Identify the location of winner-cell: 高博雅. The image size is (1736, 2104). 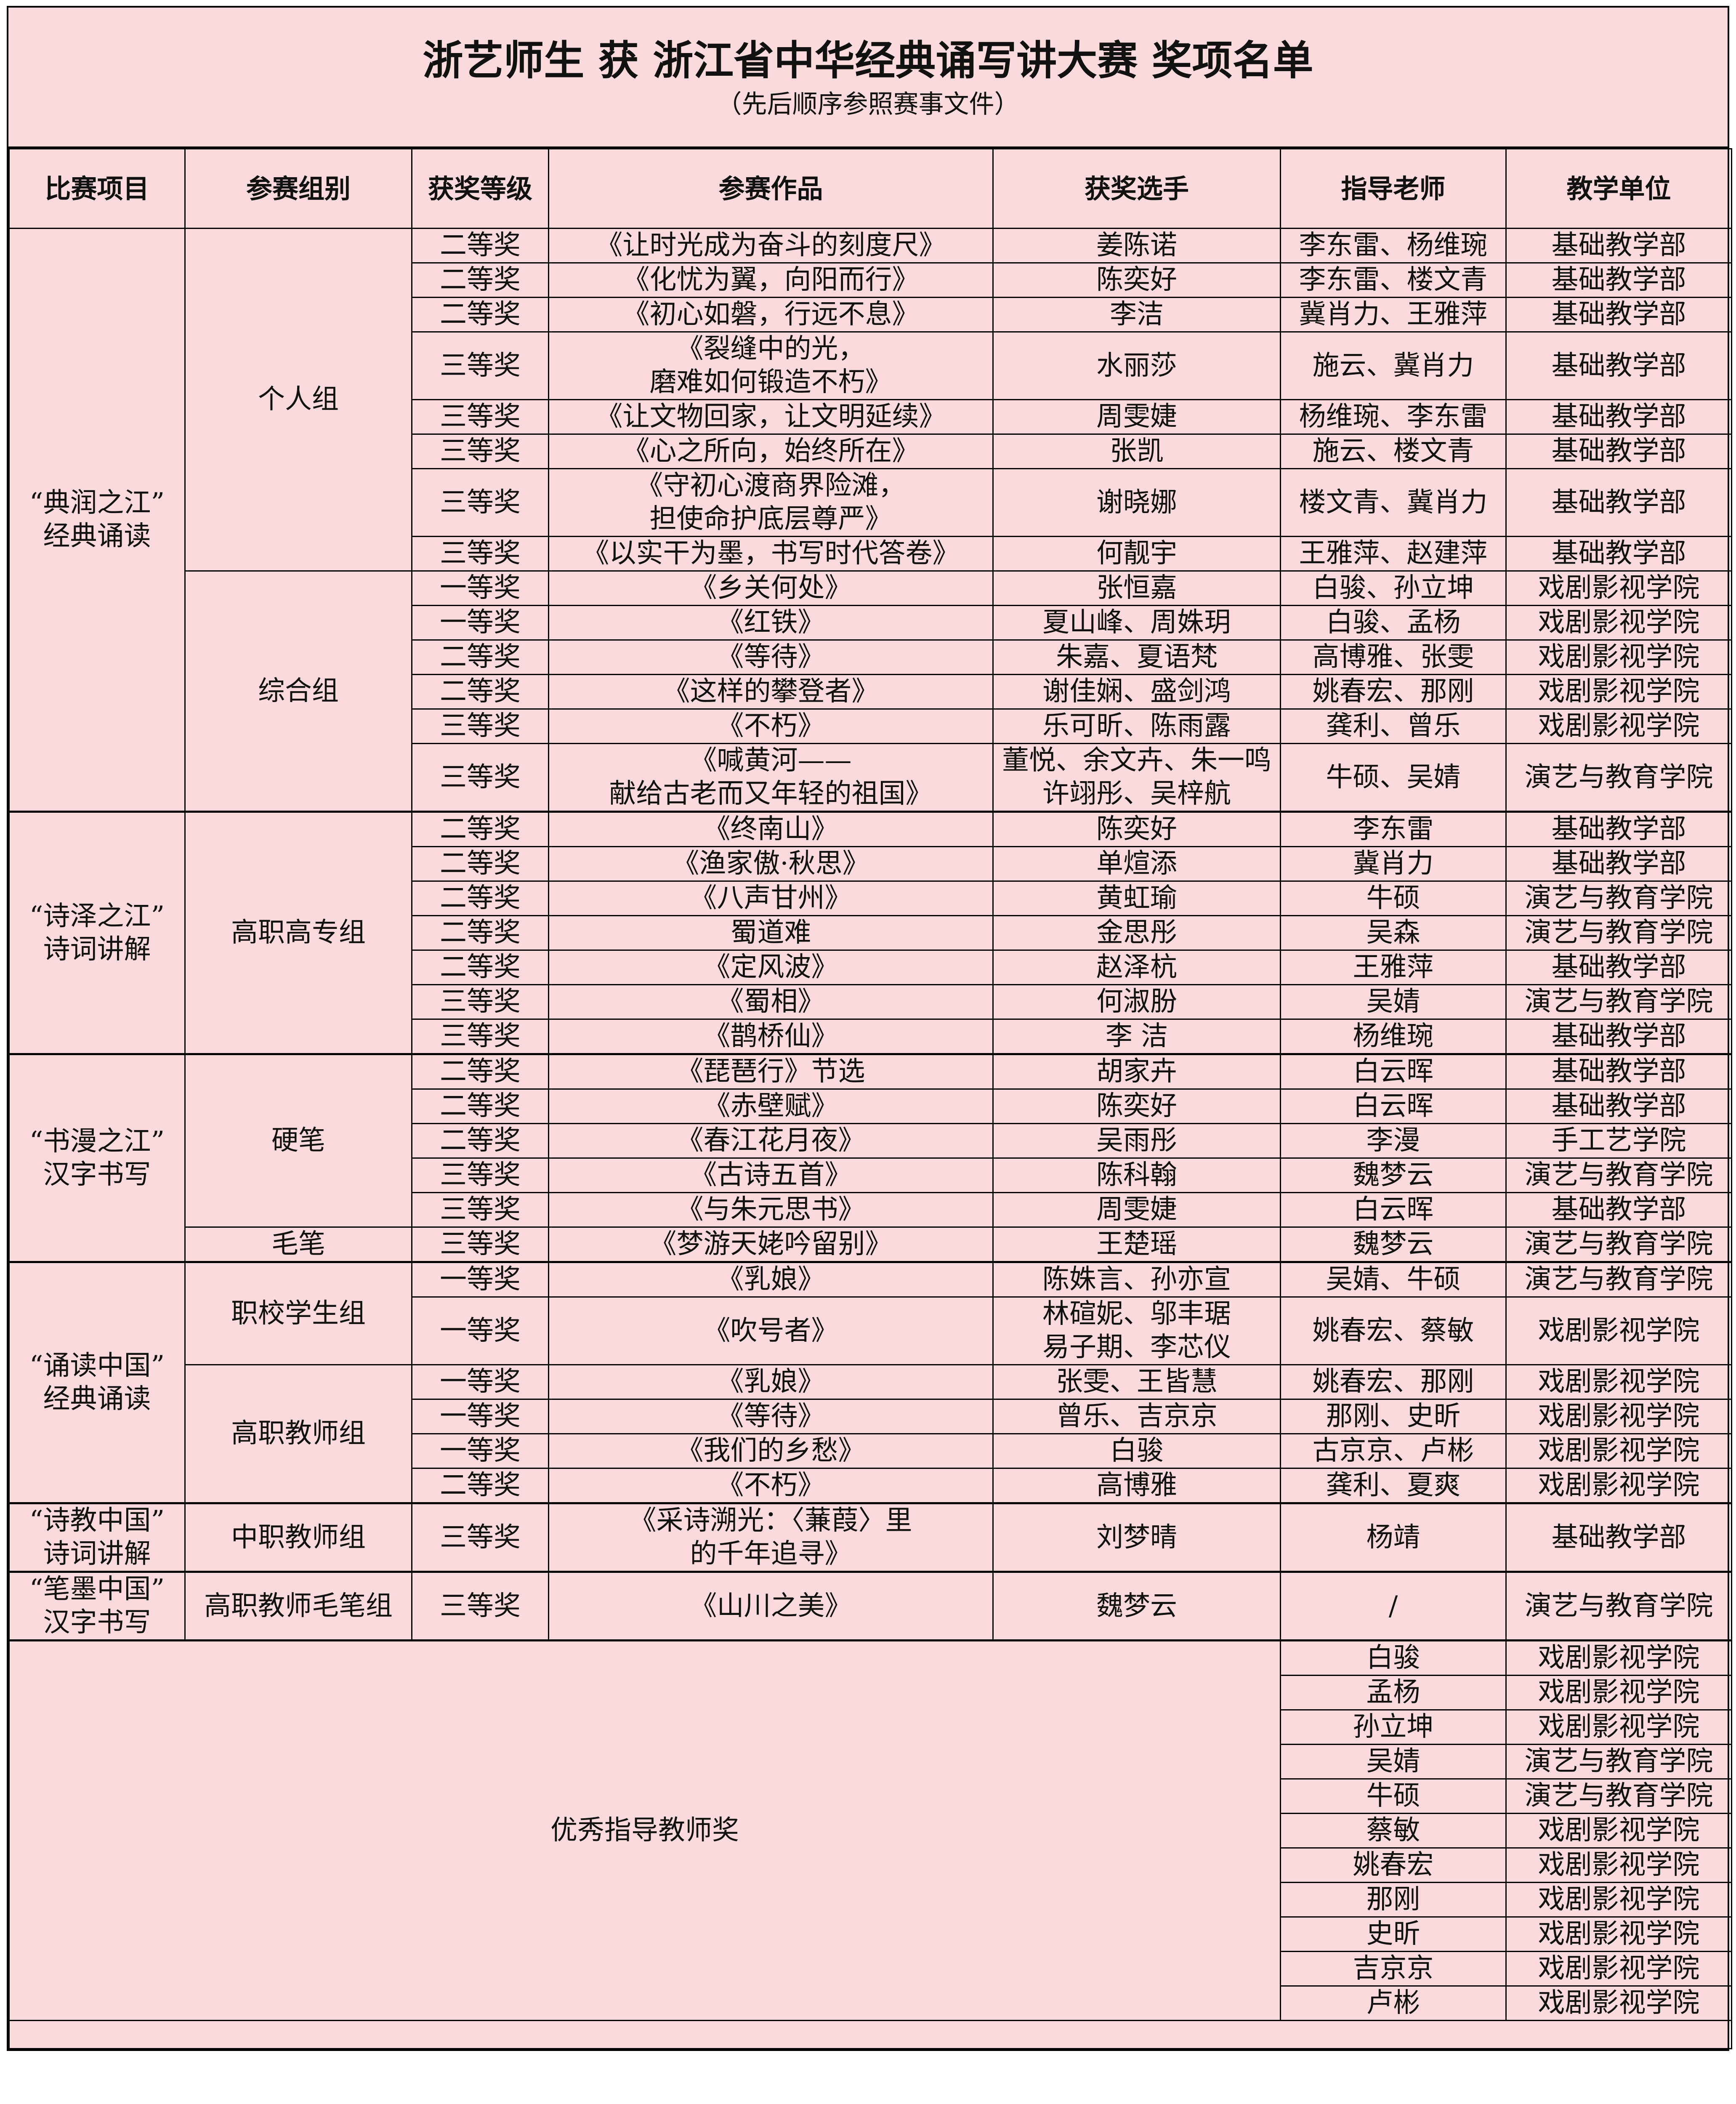
(1136, 1486).